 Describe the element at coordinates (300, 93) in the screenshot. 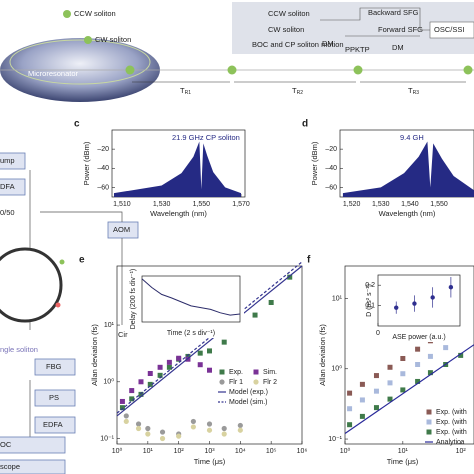

I see `subscript: R2` at that location.